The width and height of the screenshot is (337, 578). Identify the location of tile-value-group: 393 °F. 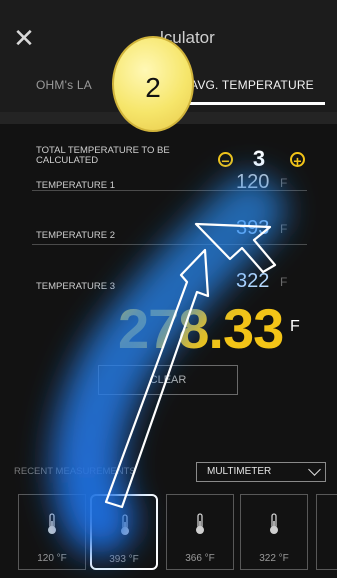
(124, 559).